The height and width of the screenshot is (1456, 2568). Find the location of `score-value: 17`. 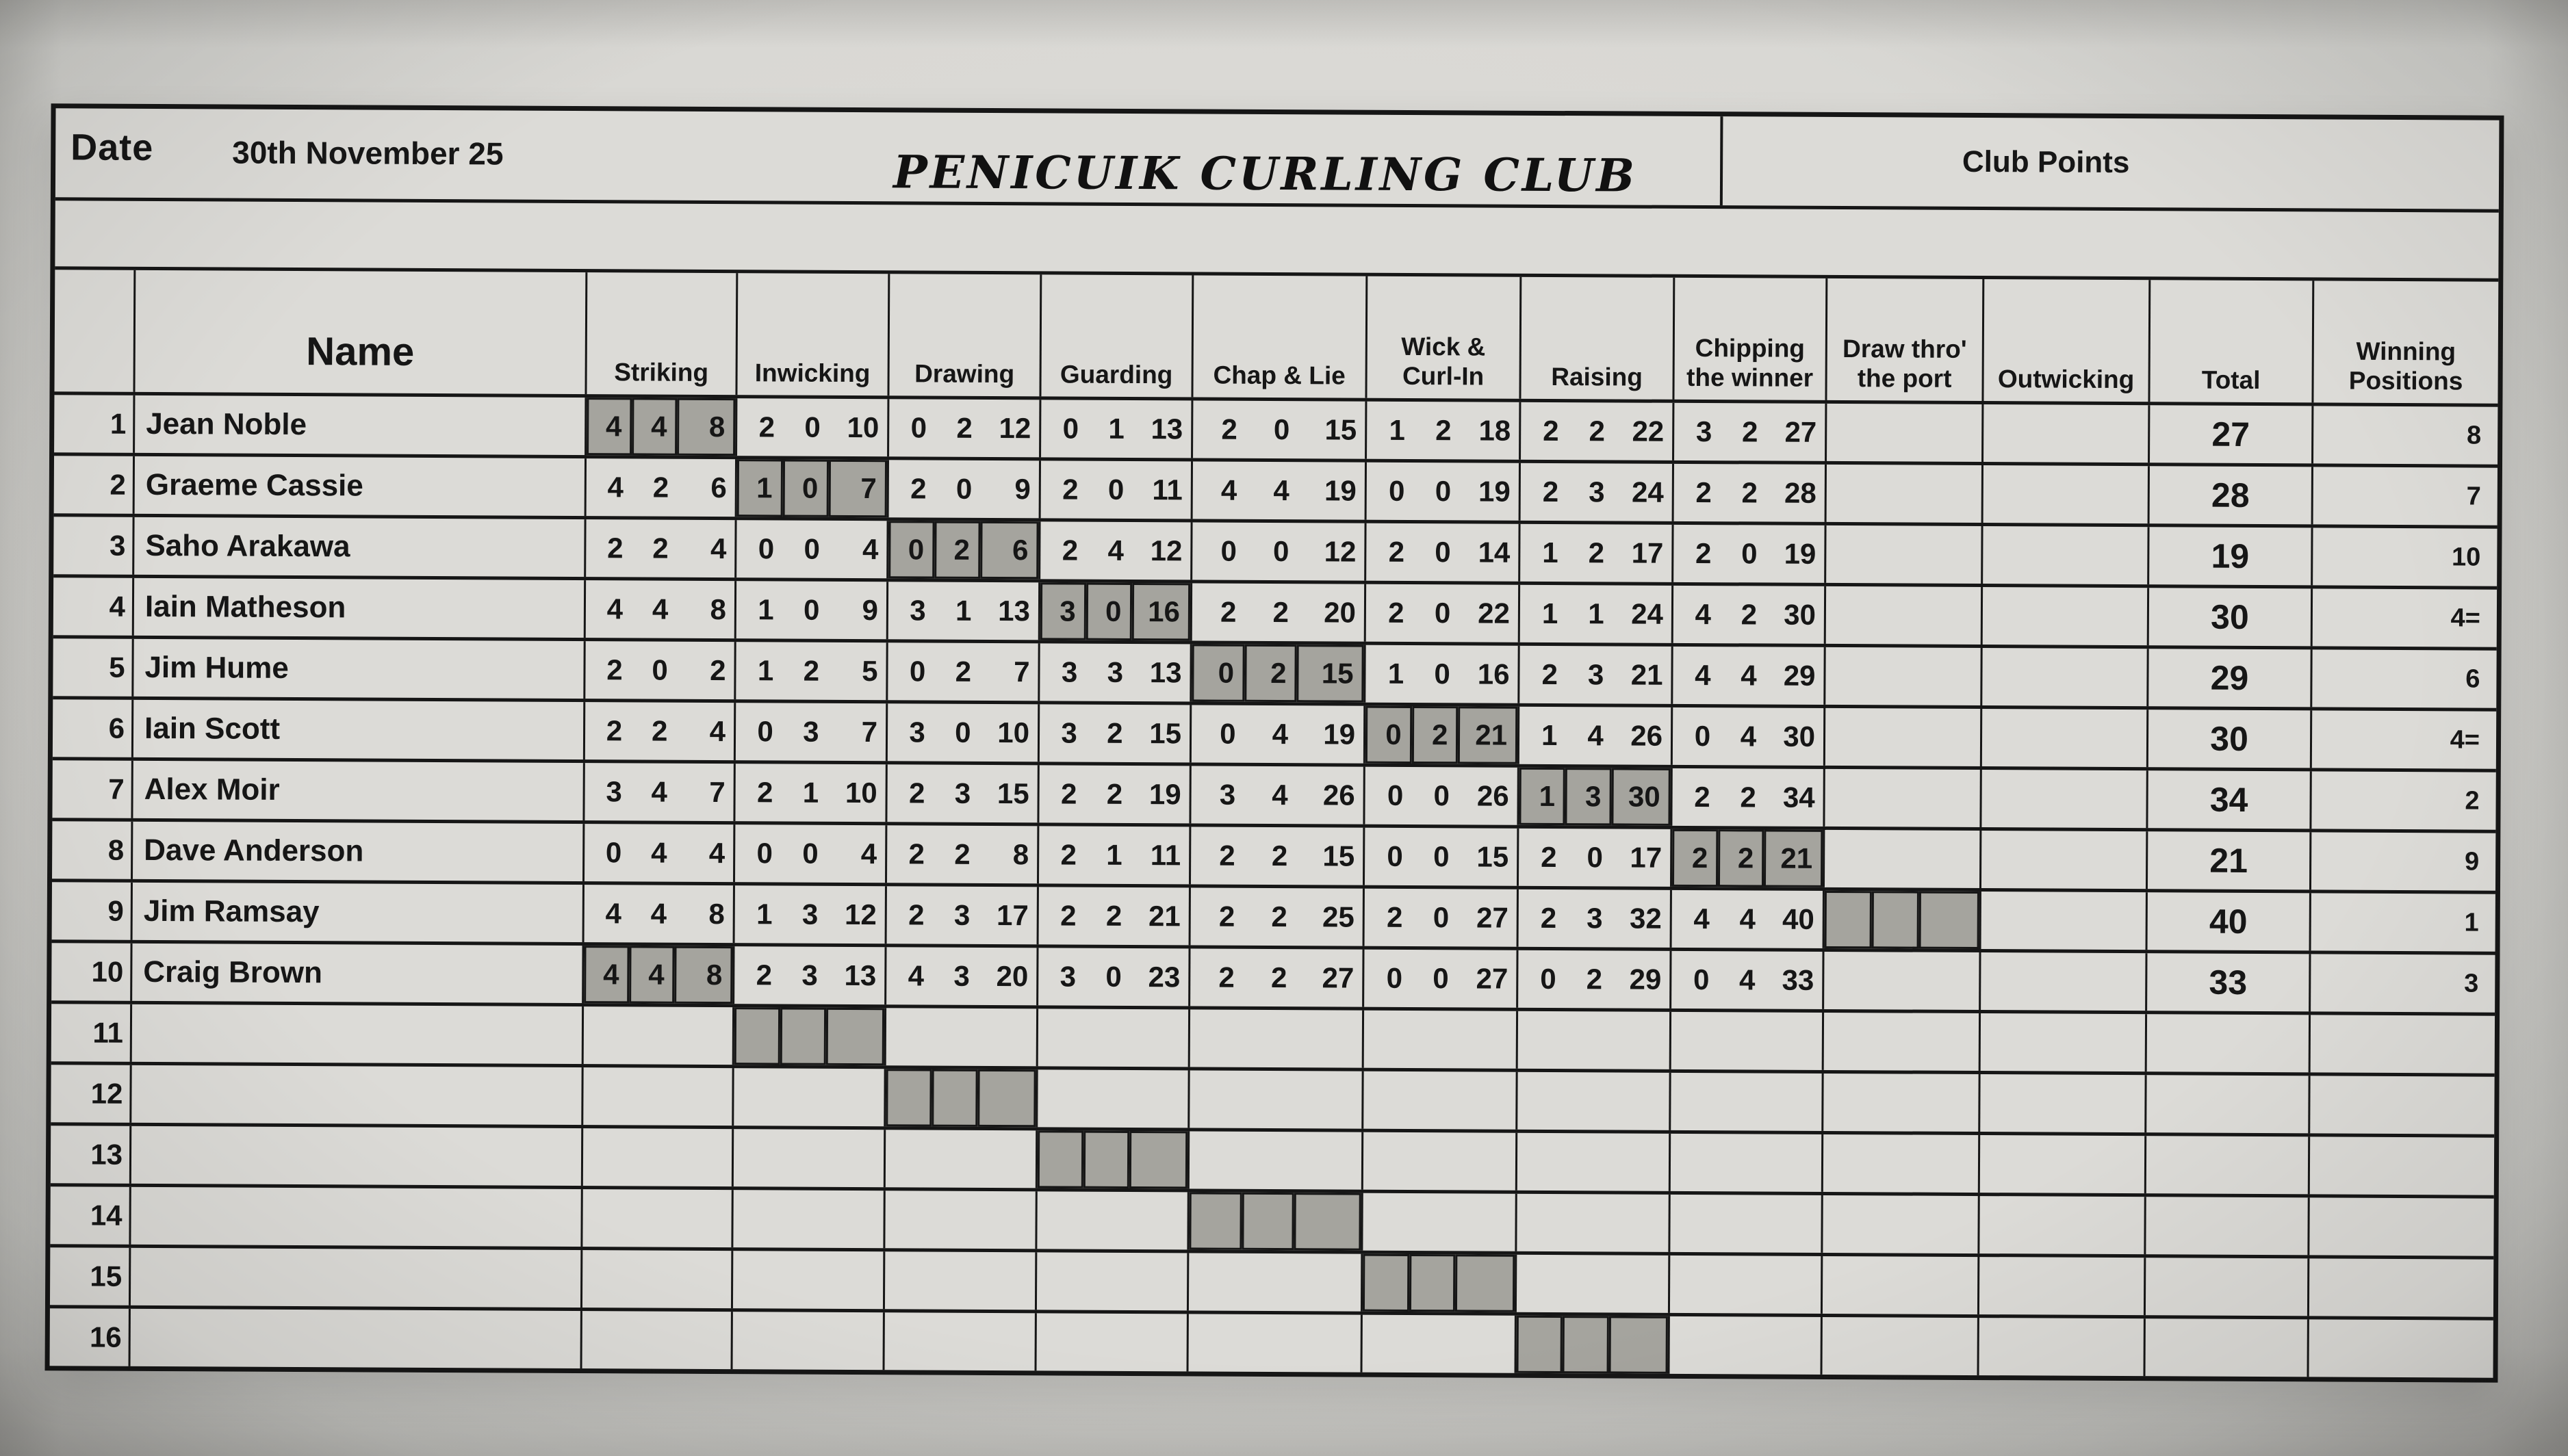

score-value: 17 is located at coordinates (1013, 915).